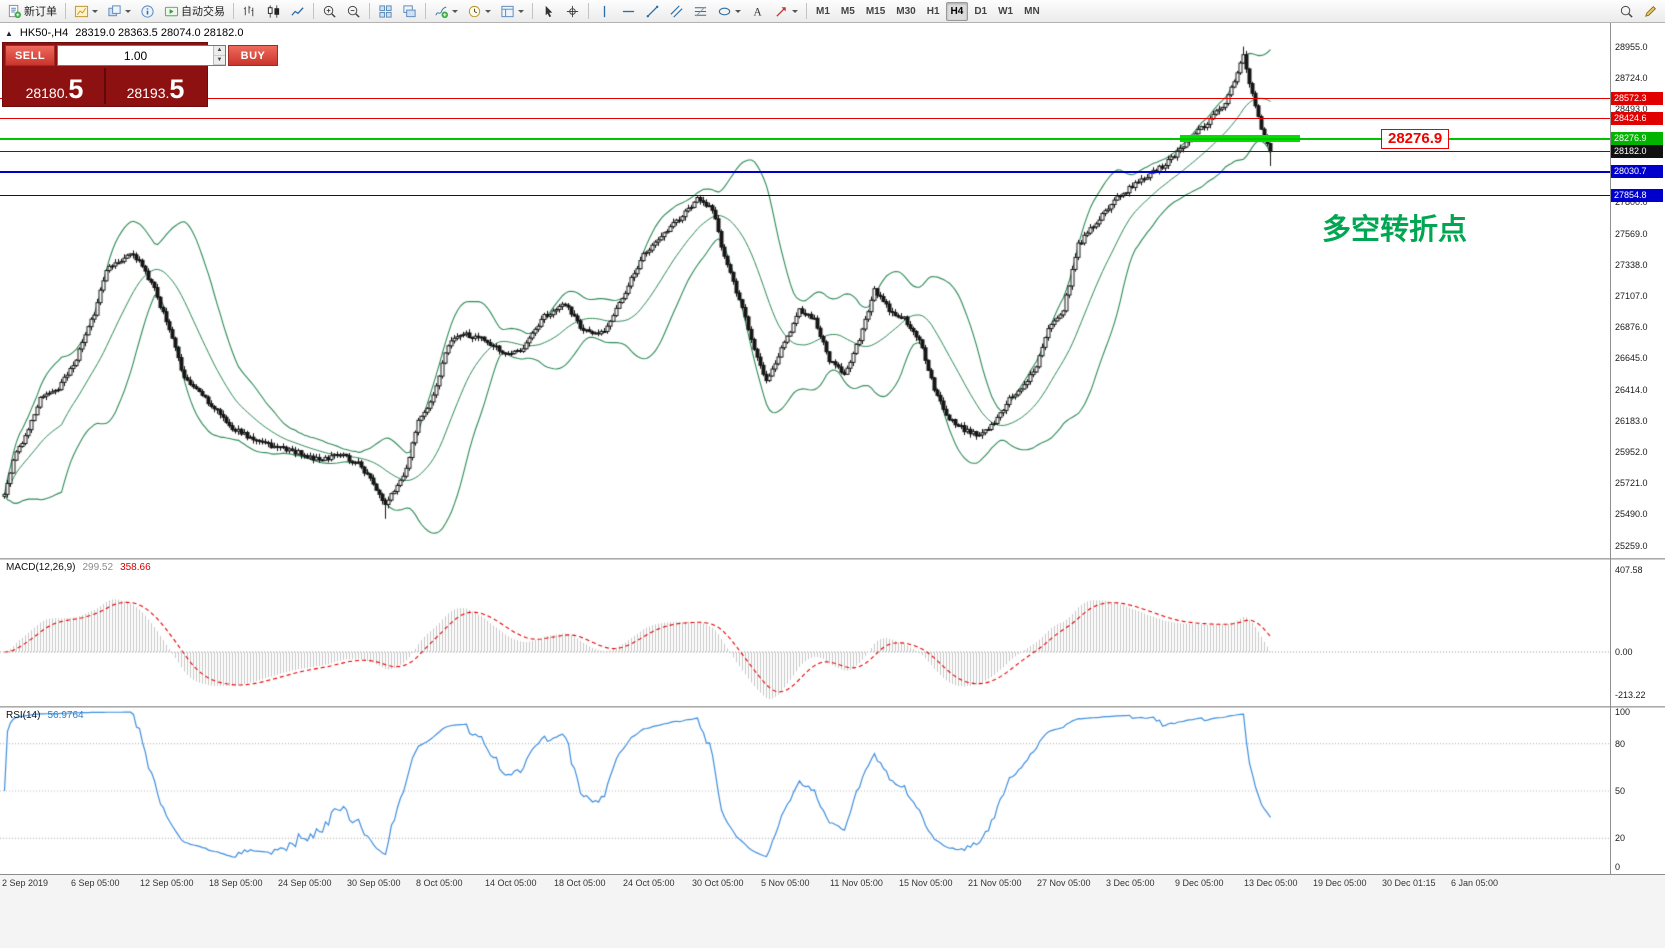 This screenshot has height=948, width=1665. What do you see at coordinates (604, 11) in the screenshot?
I see `vertical-line-button` at bounding box center [604, 11].